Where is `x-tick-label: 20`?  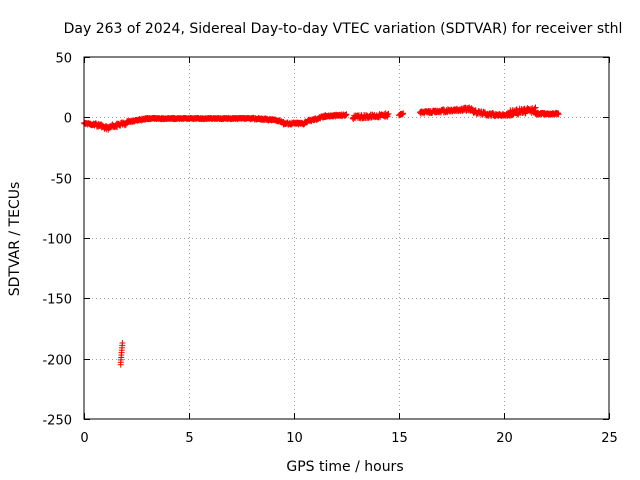
x-tick-label: 20 is located at coordinates (504, 438).